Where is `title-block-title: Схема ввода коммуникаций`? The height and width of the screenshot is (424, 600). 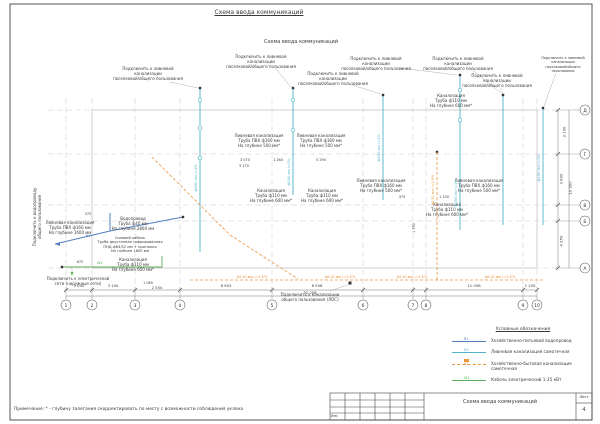 title-block-title: Схема ввода коммуникаций is located at coordinates (500, 402).